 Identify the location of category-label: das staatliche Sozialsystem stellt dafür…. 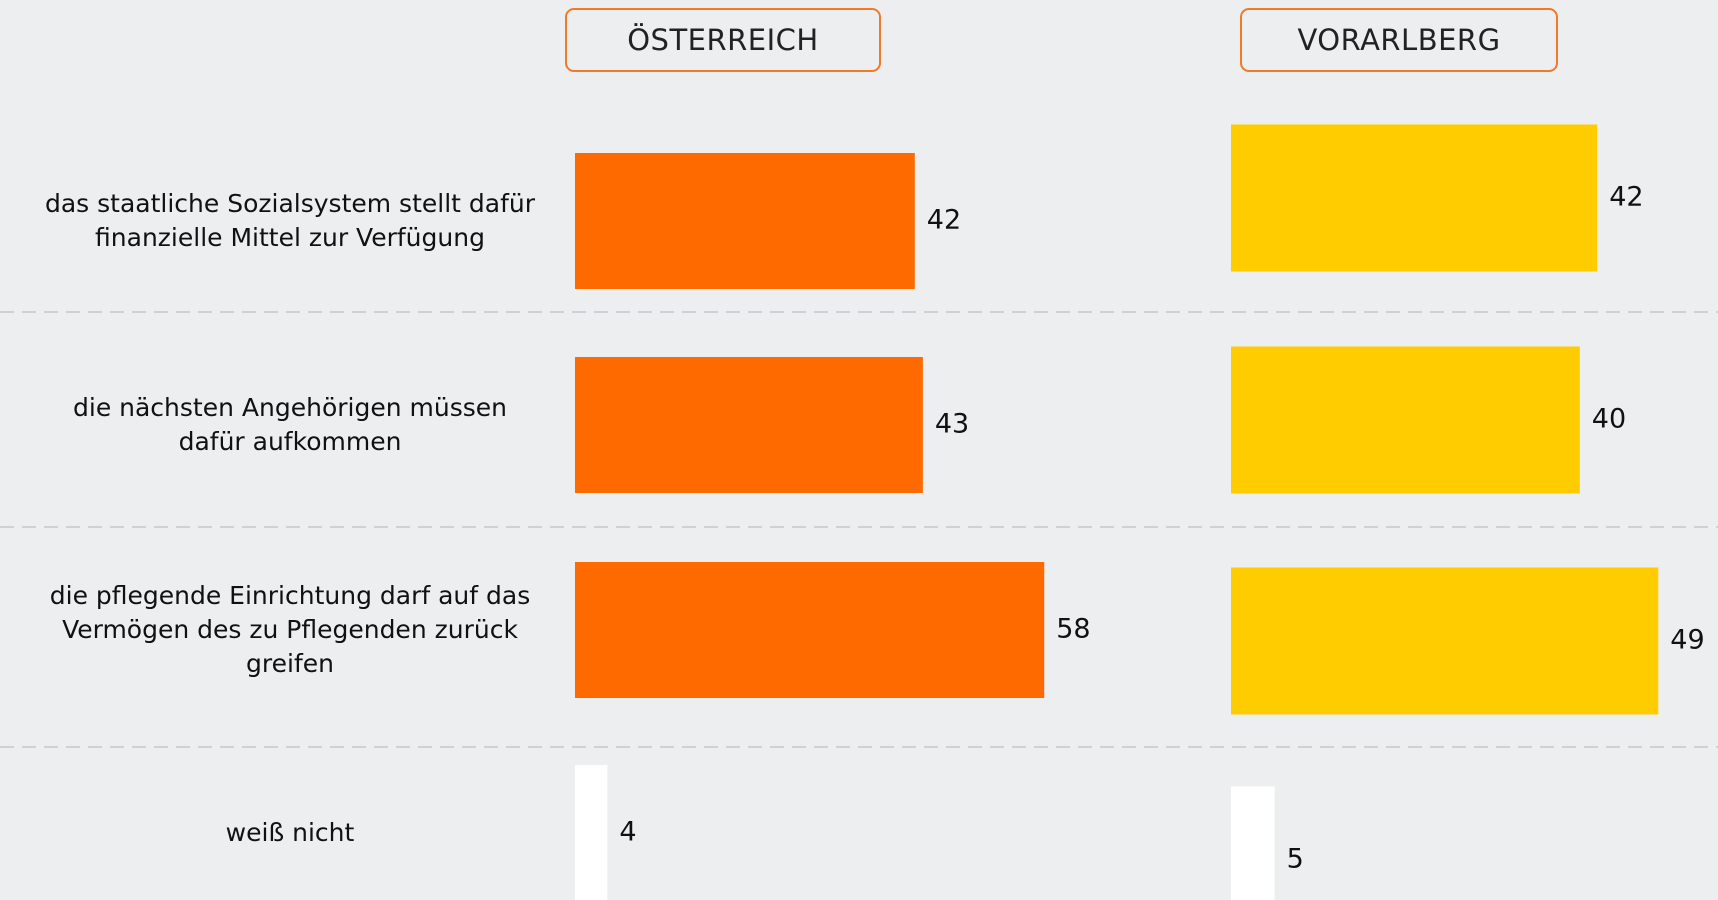
(290, 220).